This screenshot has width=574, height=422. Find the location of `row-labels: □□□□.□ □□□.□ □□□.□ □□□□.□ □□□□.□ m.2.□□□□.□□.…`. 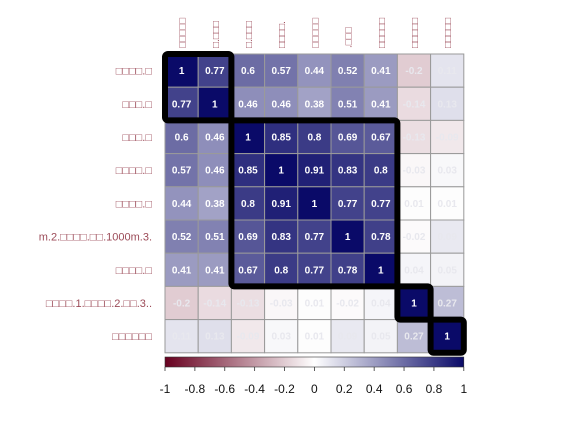

row-labels: □□□□.□ □□□.□ □□□.□ □□□□.□ □□□□.□ m.2.□□□□.□□.… is located at coordinates (96, 205).